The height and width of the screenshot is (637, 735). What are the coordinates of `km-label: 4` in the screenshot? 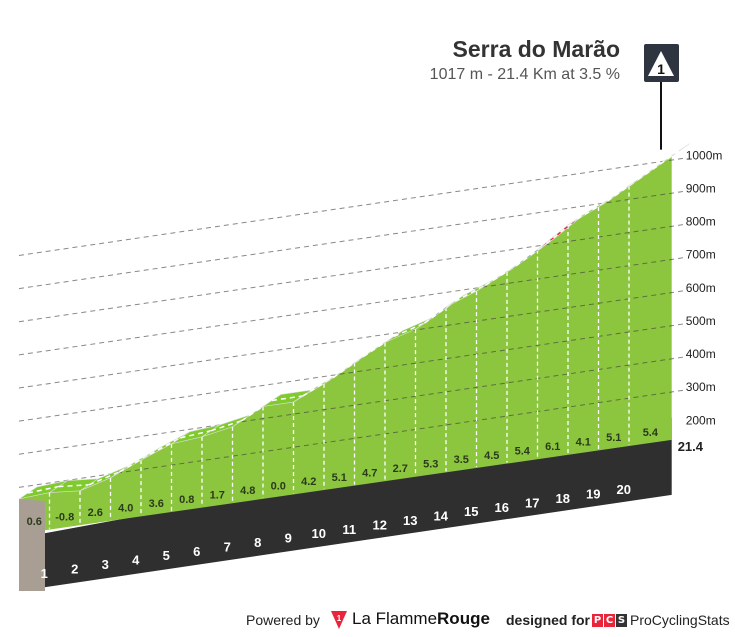 It's located at (136, 560).